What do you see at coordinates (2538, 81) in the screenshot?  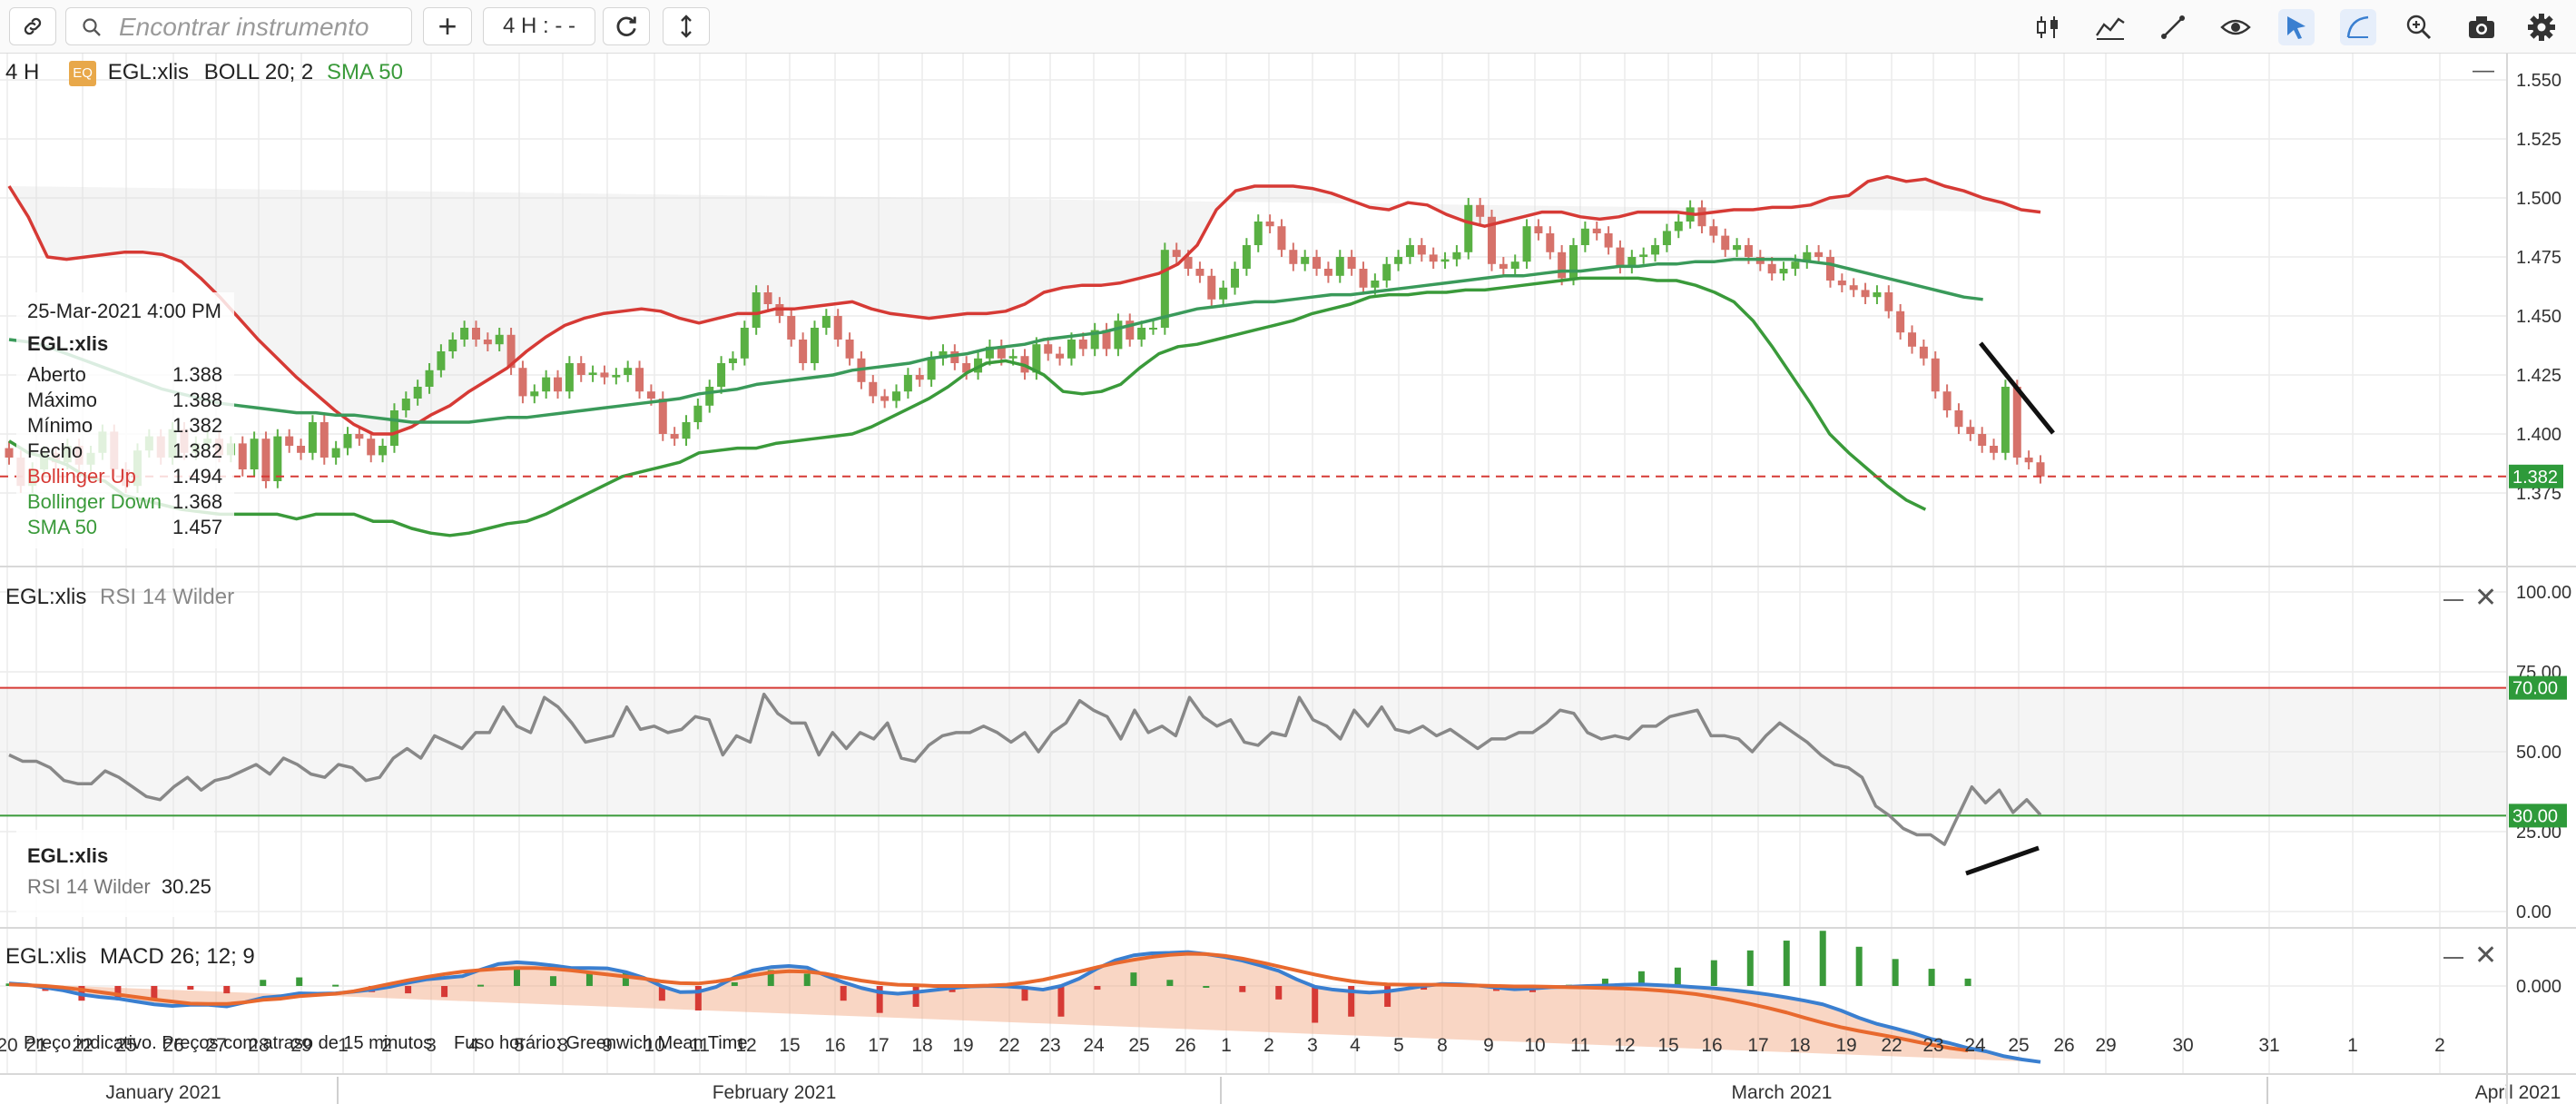 I see `price-tick-label: 1.550` at bounding box center [2538, 81].